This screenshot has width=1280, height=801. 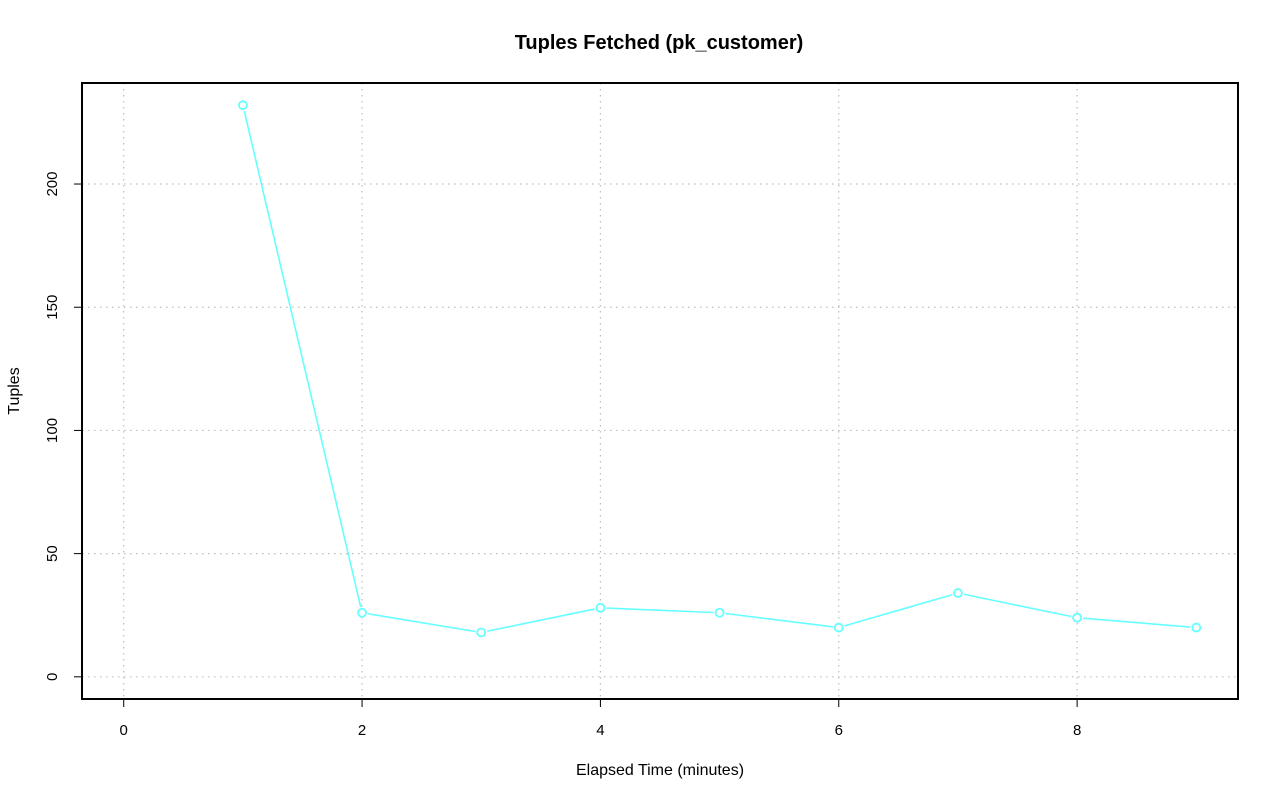 What do you see at coordinates (14, 390) in the screenshot?
I see `y-axis-label: Tuples` at bounding box center [14, 390].